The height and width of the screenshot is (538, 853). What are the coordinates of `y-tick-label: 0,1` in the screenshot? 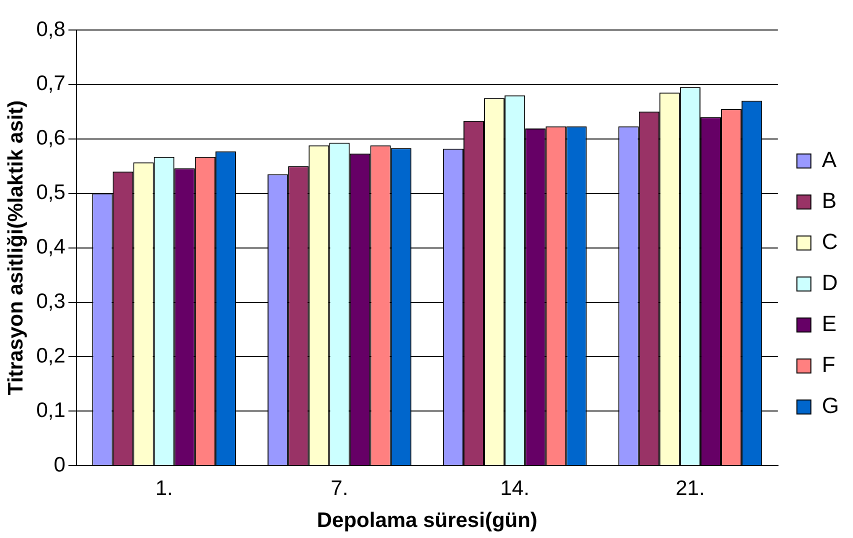 It's located at (51, 410).